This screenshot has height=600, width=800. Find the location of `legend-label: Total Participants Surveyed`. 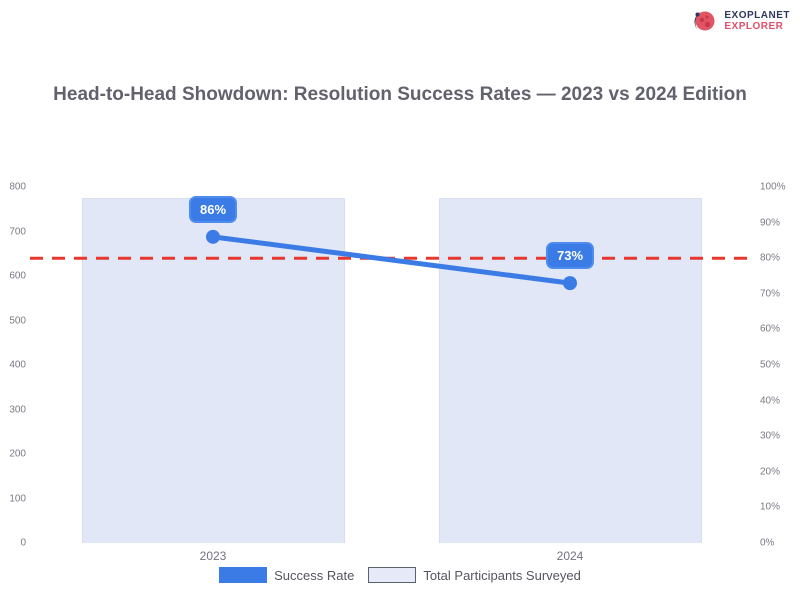

legend-label: Total Participants Surveyed is located at coordinates (502, 575).